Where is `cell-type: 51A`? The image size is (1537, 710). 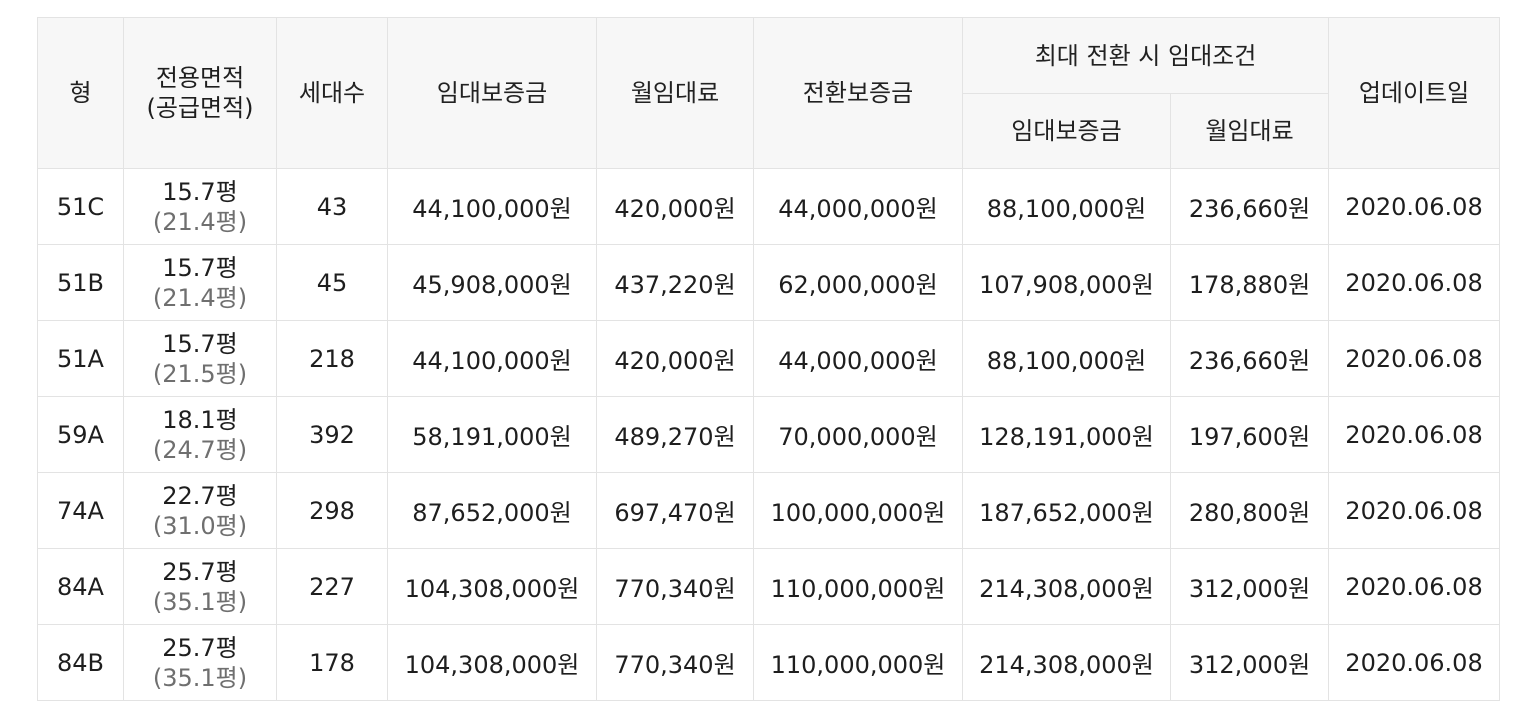
cell-type: 51A is located at coordinates (80, 358).